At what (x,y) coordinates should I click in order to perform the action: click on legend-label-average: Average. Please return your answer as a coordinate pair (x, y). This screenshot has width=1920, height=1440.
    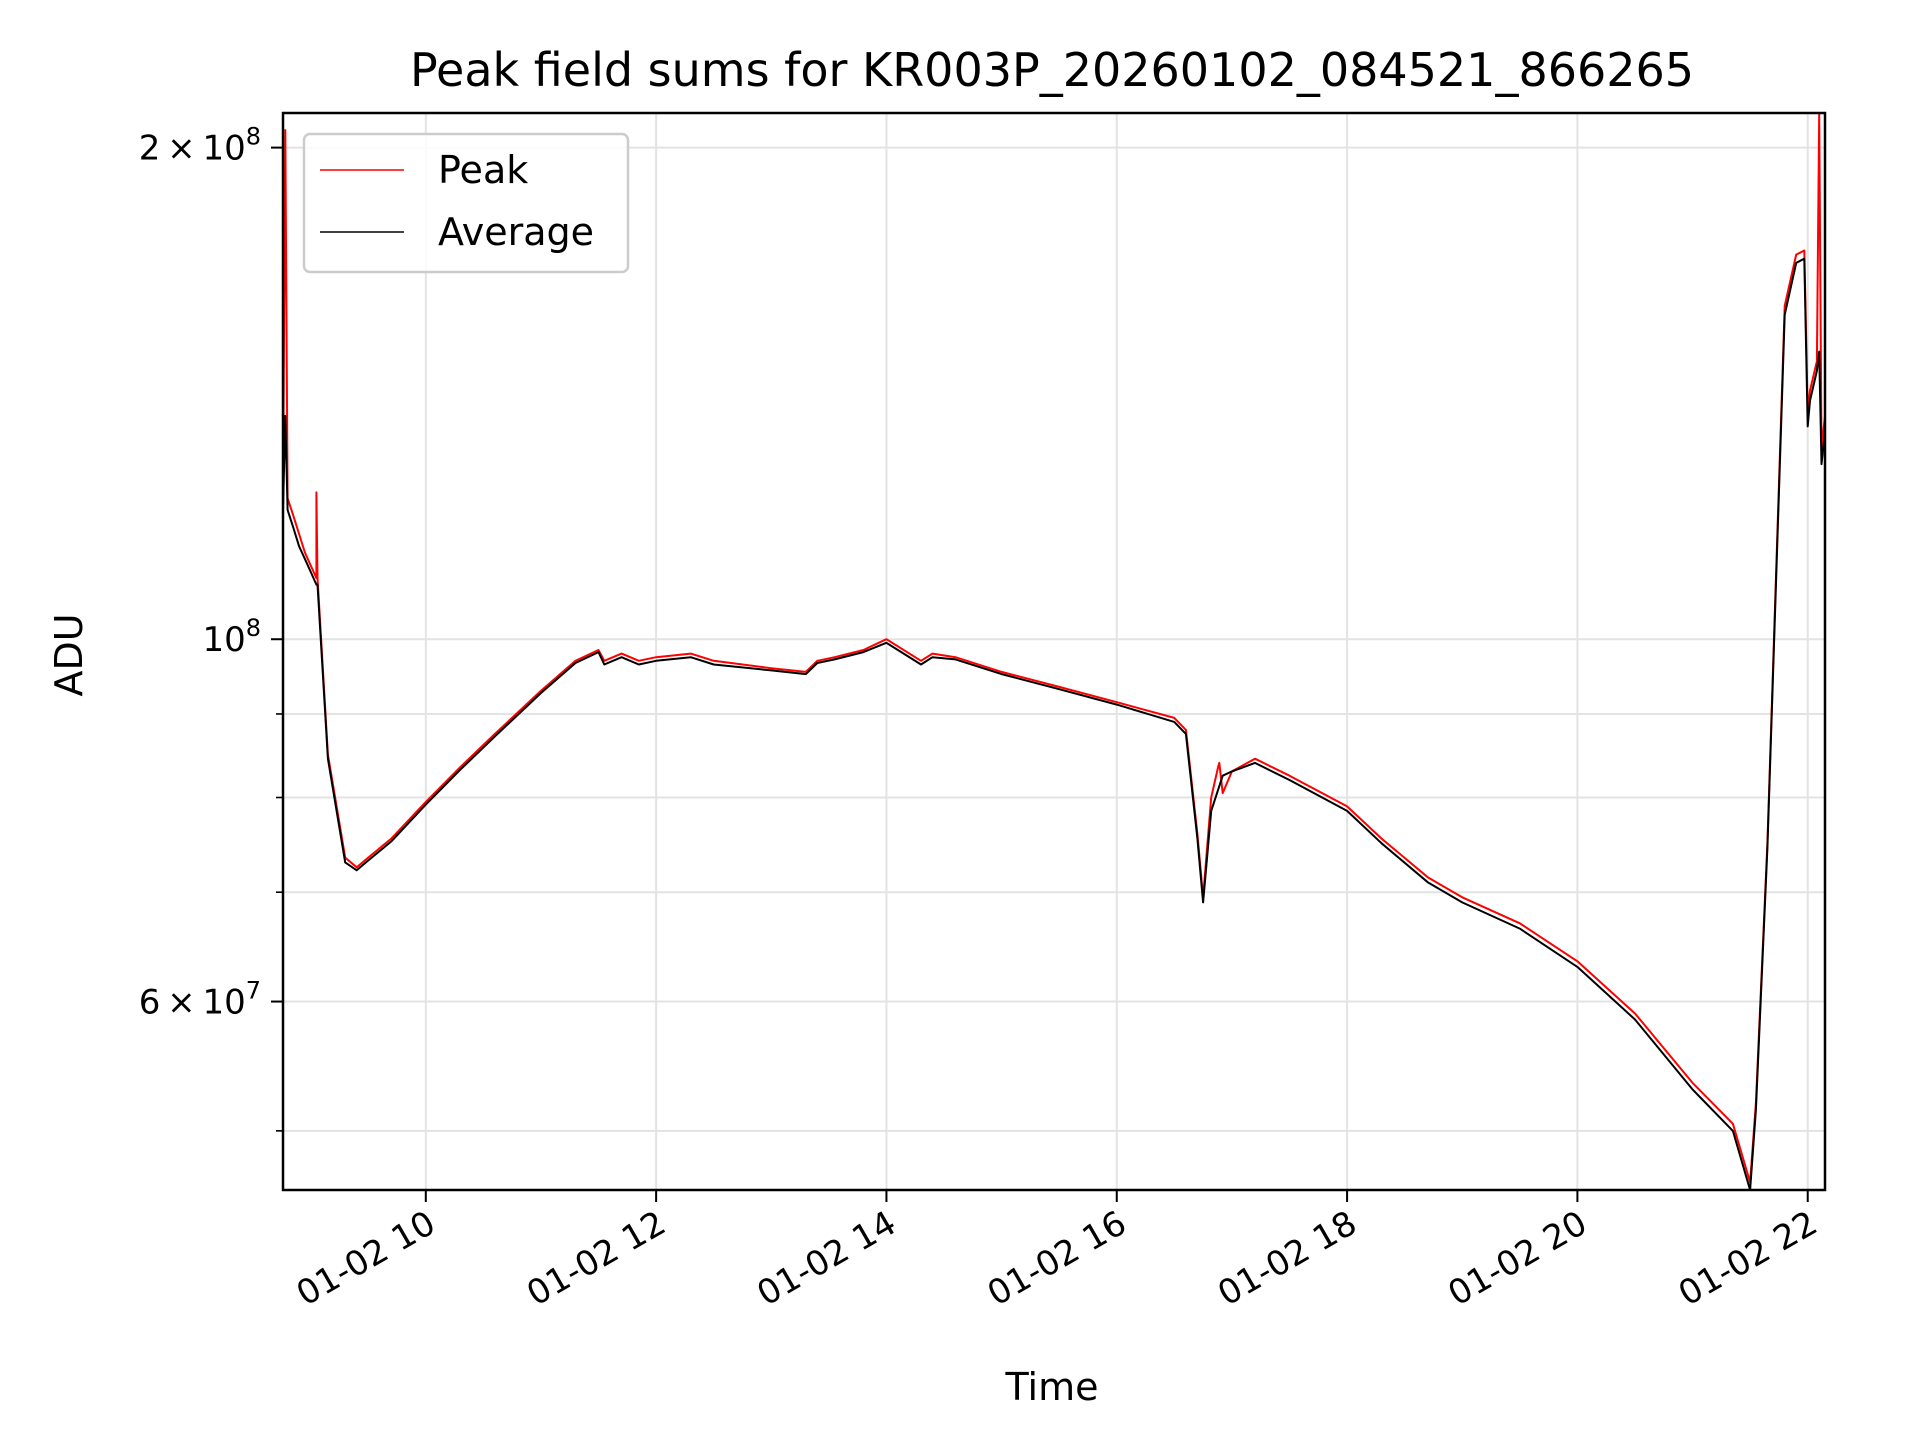
    Looking at the image, I should click on (516, 232).